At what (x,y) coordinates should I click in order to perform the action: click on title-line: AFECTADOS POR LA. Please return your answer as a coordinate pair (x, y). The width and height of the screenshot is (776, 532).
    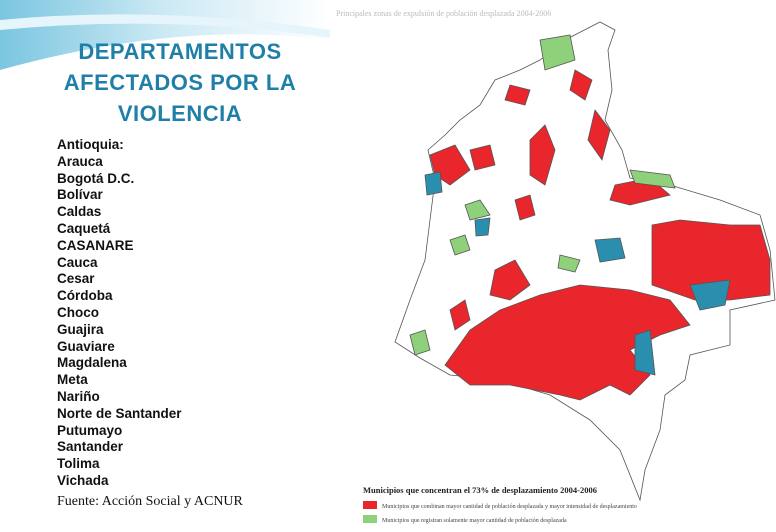
    Looking at the image, I should click on (180, 82).